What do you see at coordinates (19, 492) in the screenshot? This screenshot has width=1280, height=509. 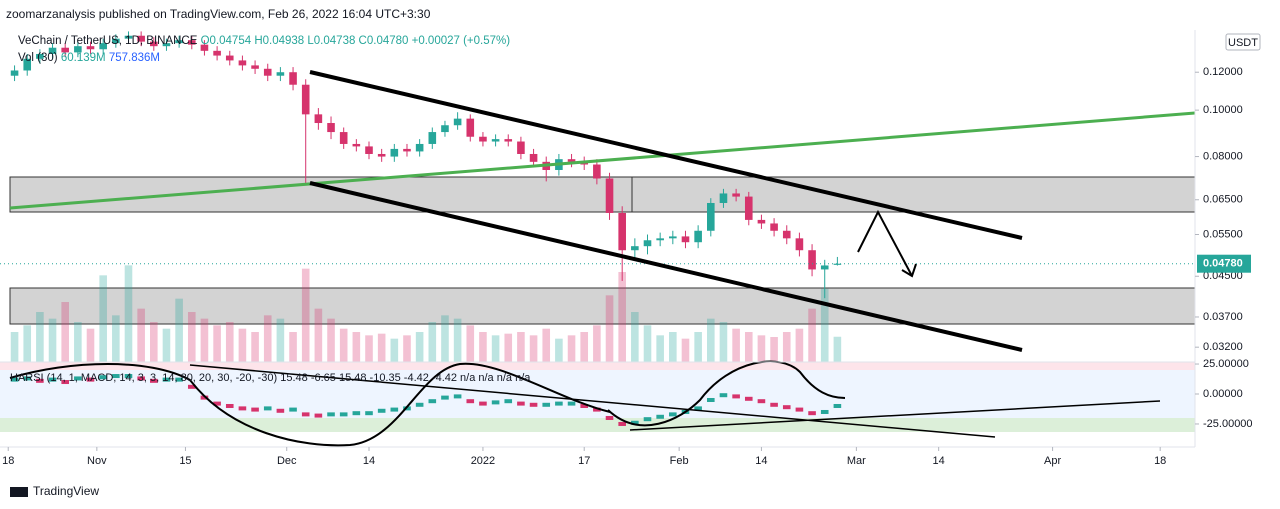 I see `footer-logo` at bounding box center [19, 492].